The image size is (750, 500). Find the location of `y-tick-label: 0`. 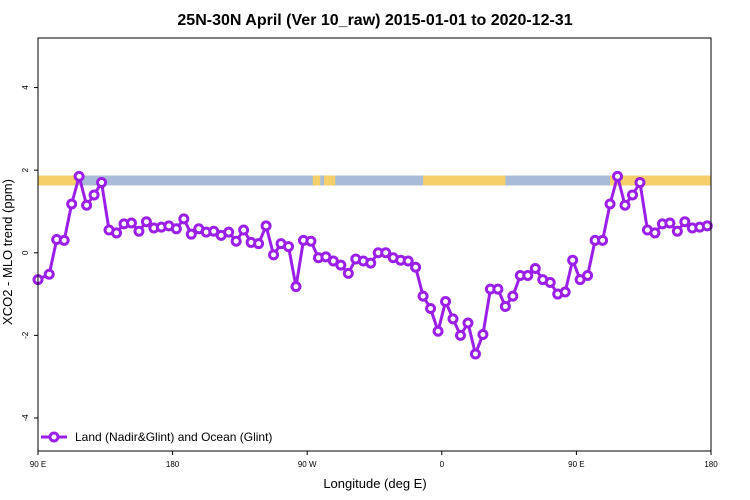

y-tick-label: 0 is located at coordinates (25, 252).